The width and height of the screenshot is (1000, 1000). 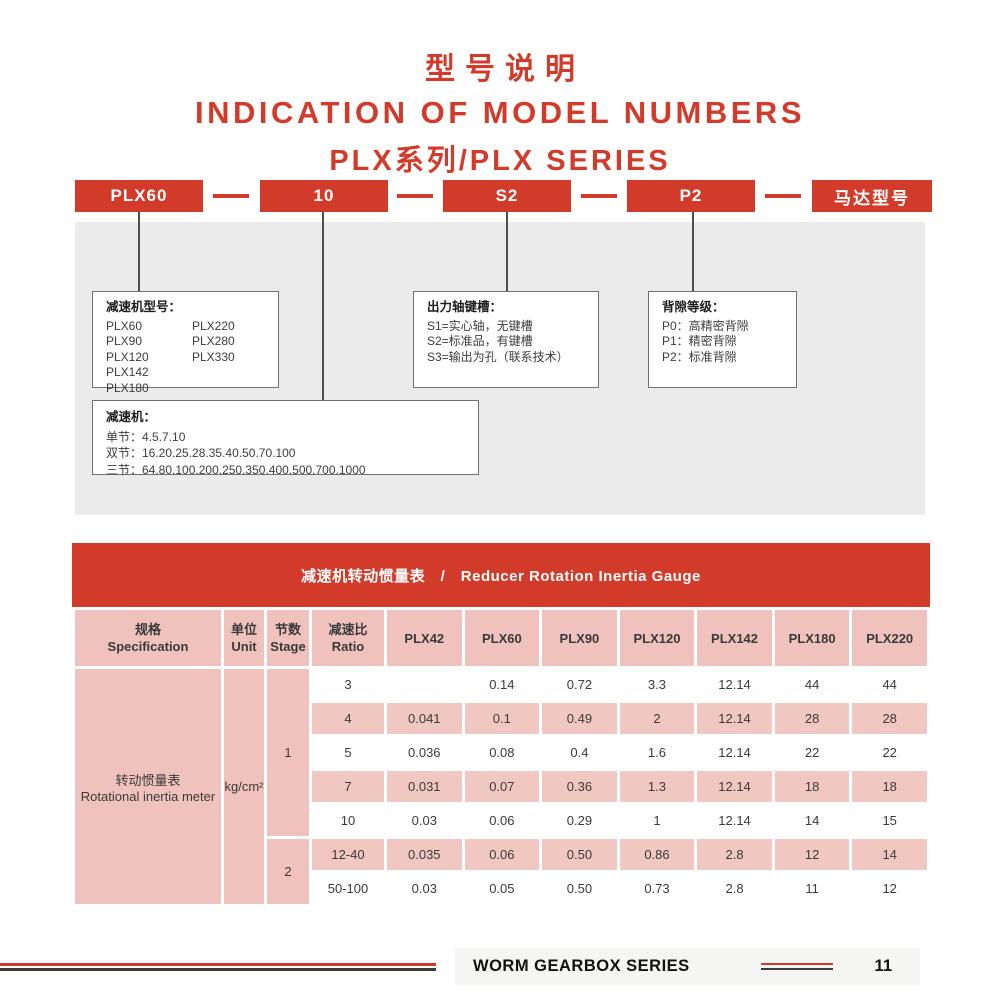 What do you see at coordinates (502, 752) in the screenshot?
I see `value-cell: 0.08` at bounding box center [502, 752].